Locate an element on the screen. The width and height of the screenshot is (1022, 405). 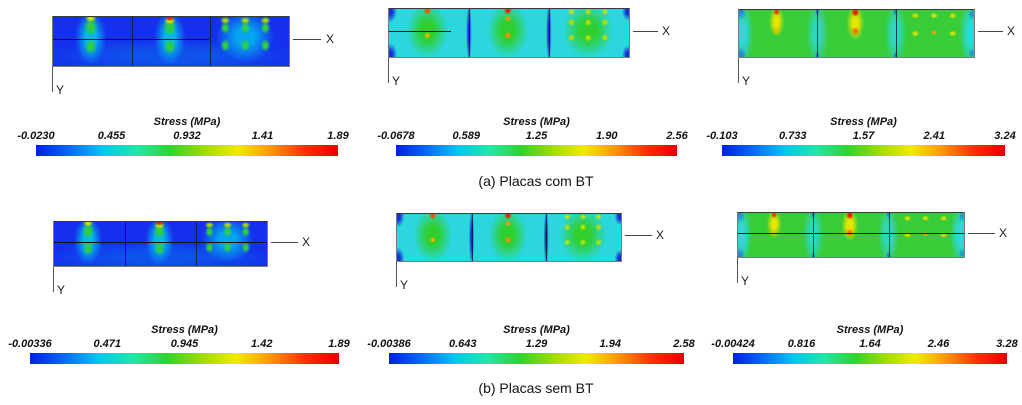
colorbar-tick-label: 1.94 is located at coordinates (610, 344).